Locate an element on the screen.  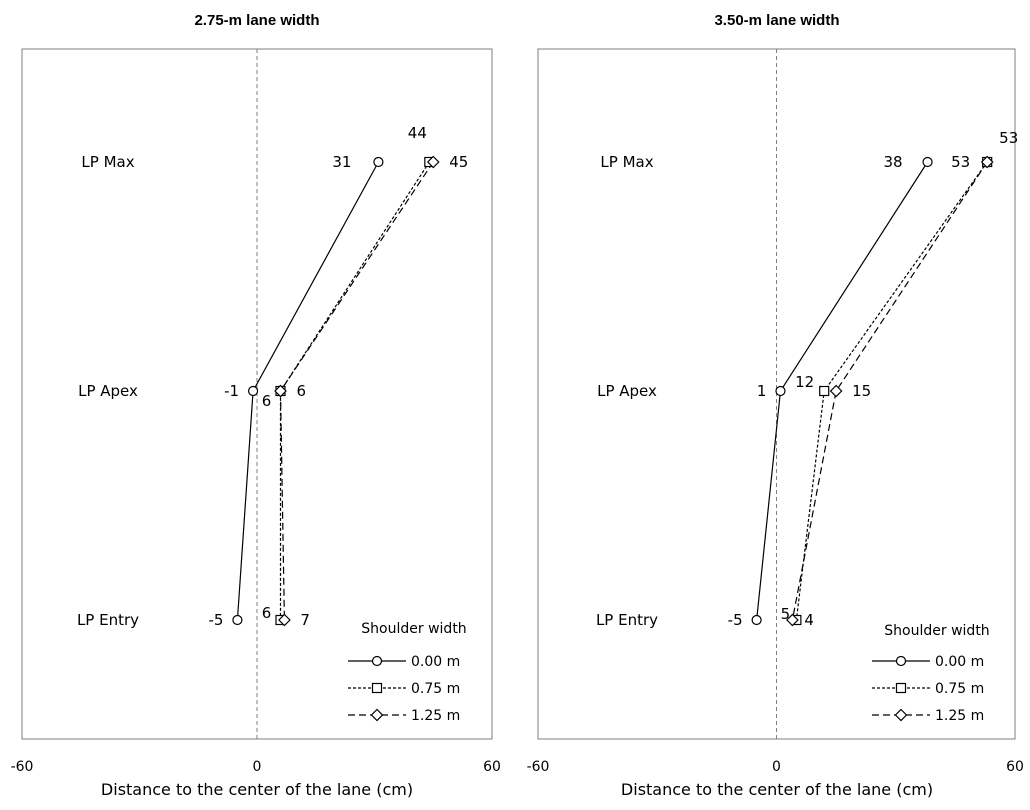
data-label: 1 is located at coordinates (762, 391).